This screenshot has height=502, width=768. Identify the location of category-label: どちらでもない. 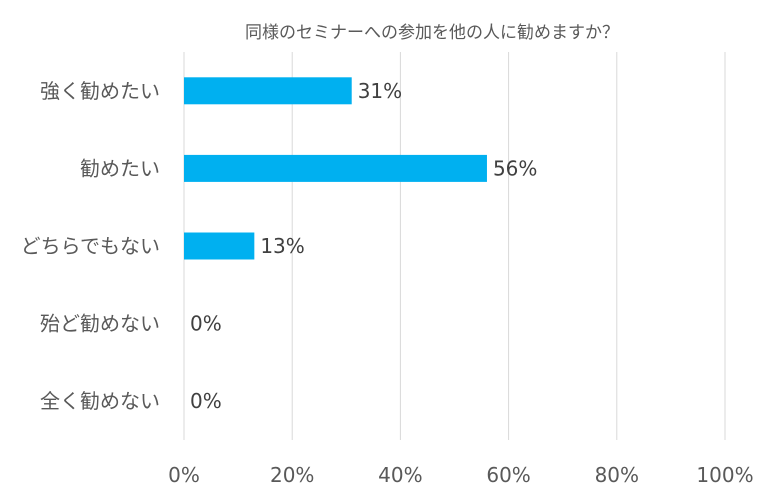
(90, 246).